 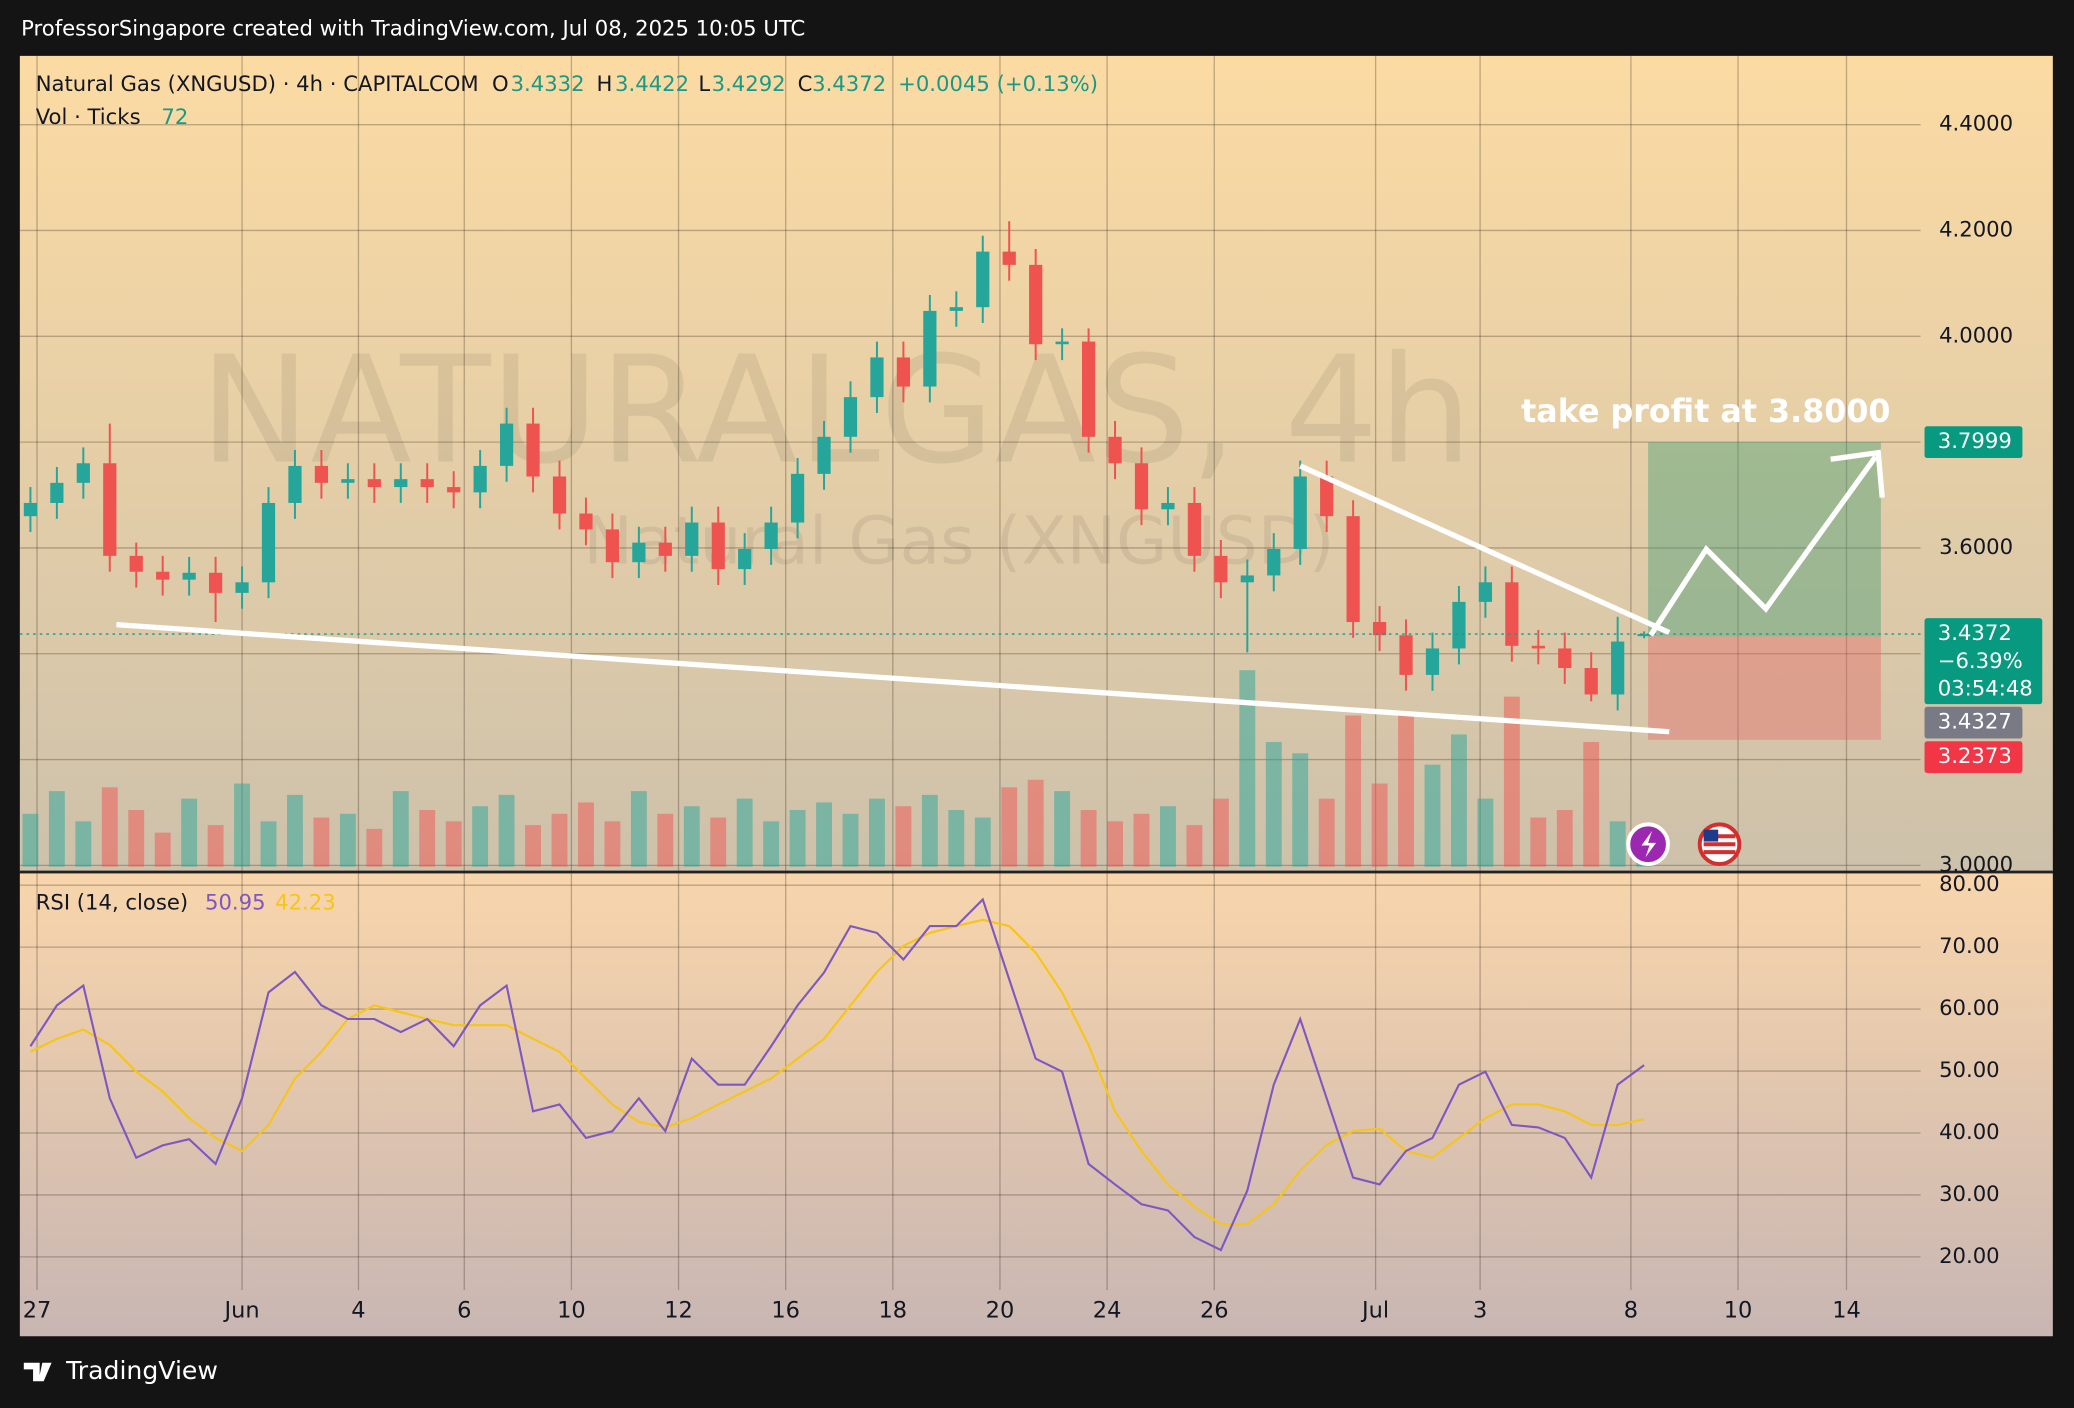 What do you see at coordinates (37, 1311) in the screenshot?
I see `x-tick-label: 27` at bounding box center [37, 1311].